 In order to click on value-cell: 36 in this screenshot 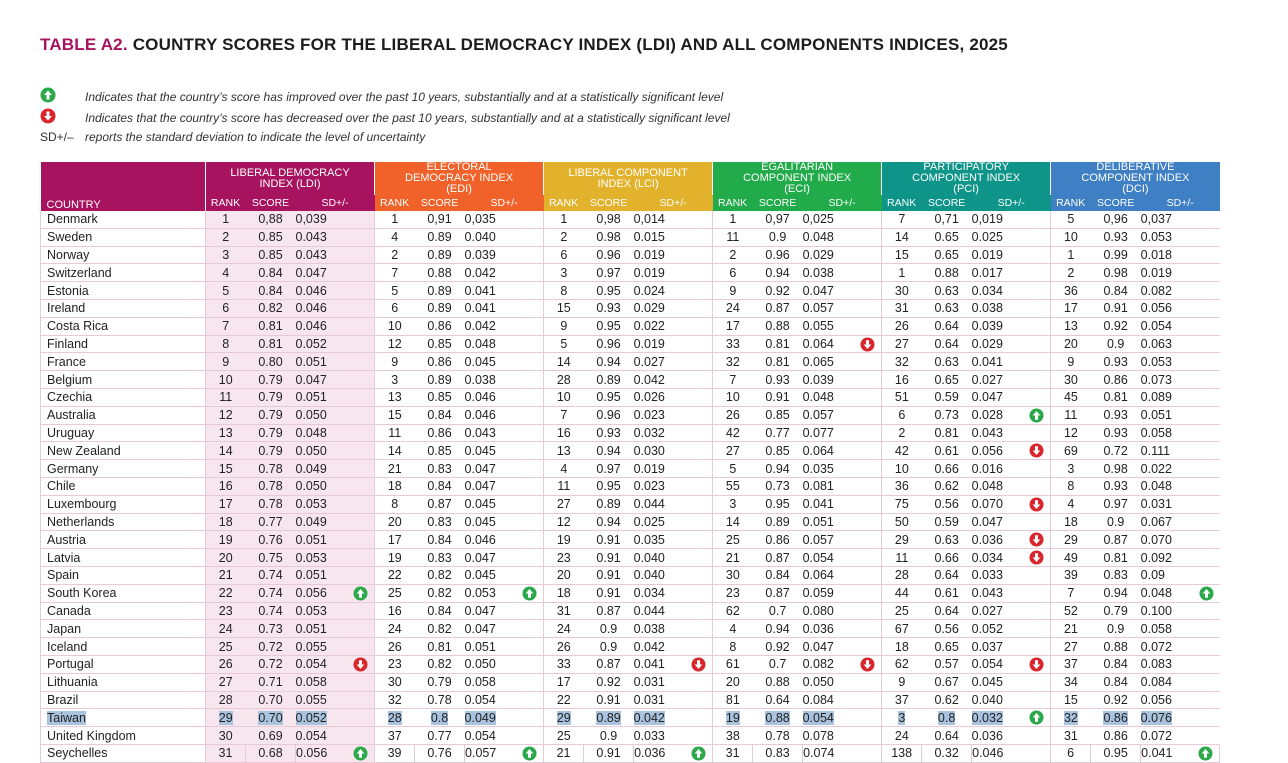, I will do `click(901, 486)`.